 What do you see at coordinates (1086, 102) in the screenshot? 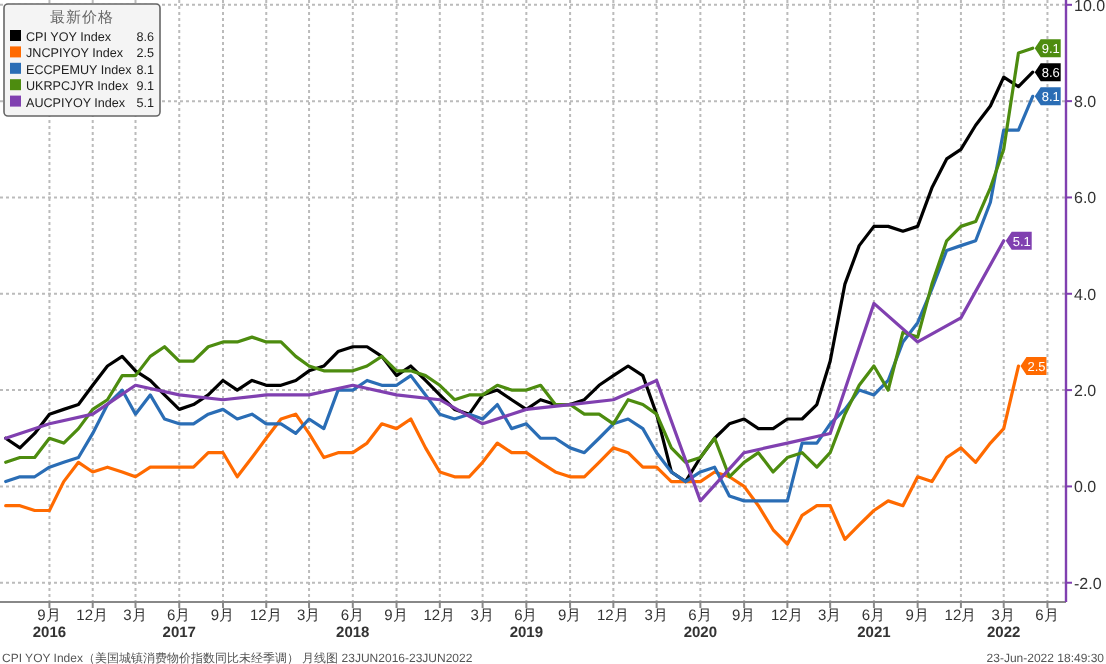
I see `y-tick-label: 8.0` at bounding box center [1086, 102].